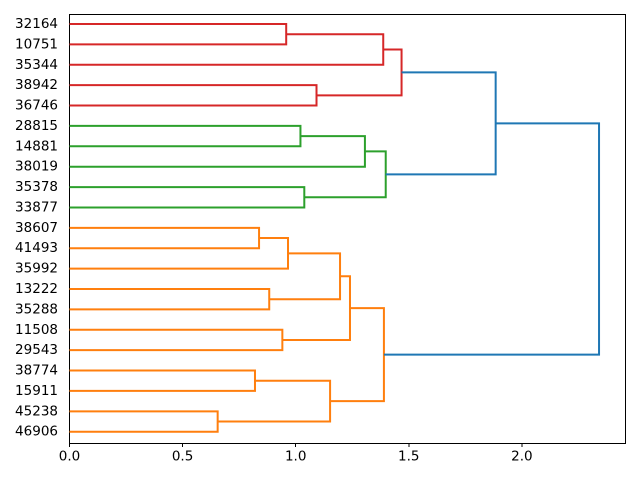  What do you see at coordinates (36, 167) in the screenshot?
I see `leaf-label: 38019` at bounding box center [36, 167].